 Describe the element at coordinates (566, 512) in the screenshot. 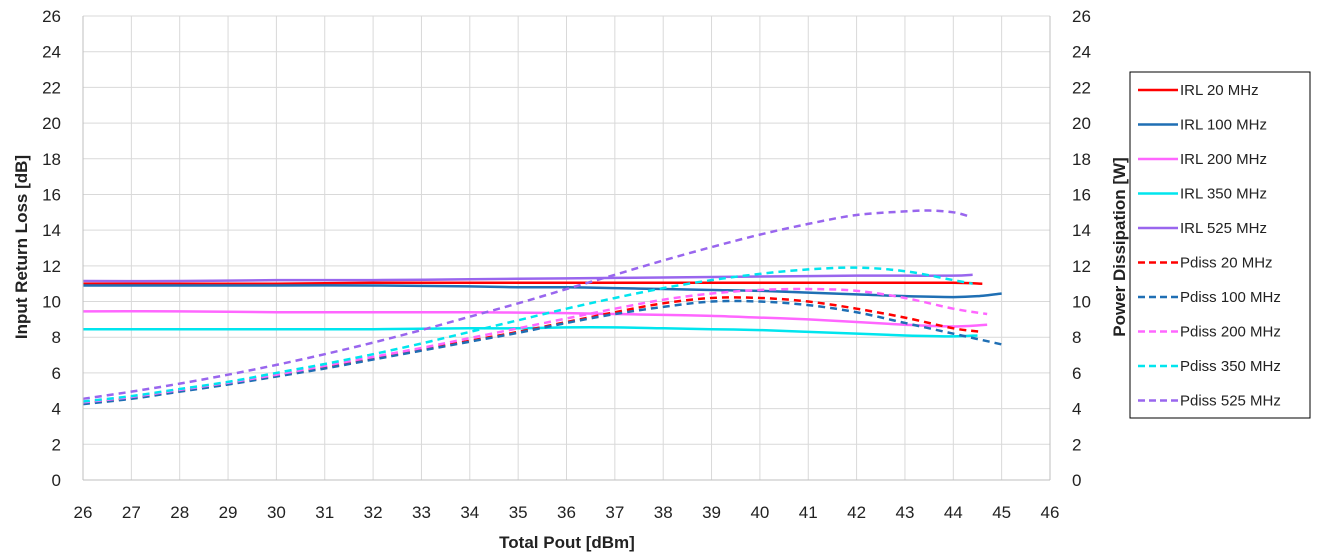

I see `x-tick-label: 36` at that location.